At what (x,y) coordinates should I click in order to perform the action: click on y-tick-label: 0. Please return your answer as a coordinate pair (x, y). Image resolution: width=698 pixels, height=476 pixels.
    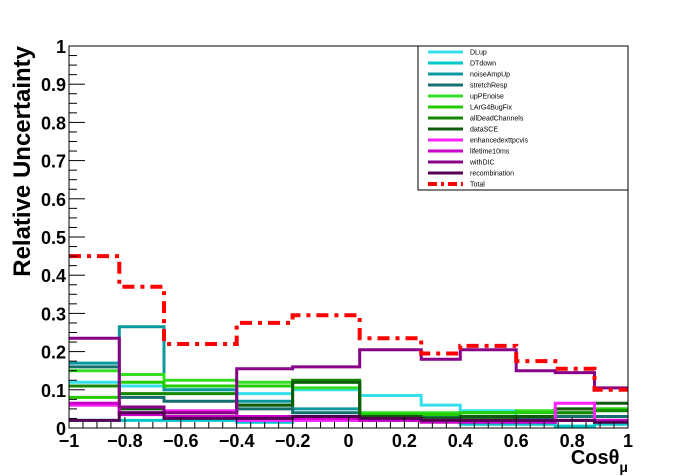
    Looking at the image, I should click on (61, 429).